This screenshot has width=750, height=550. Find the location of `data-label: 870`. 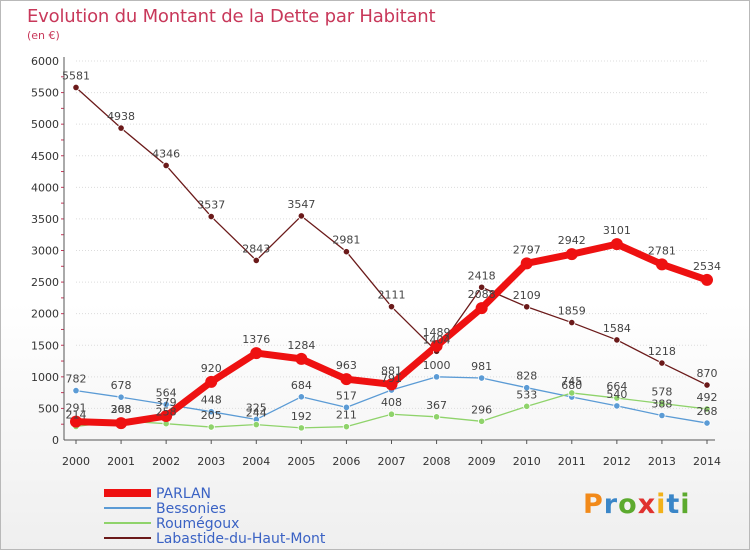

data-label: 870 is located at coordinates (707, 373).